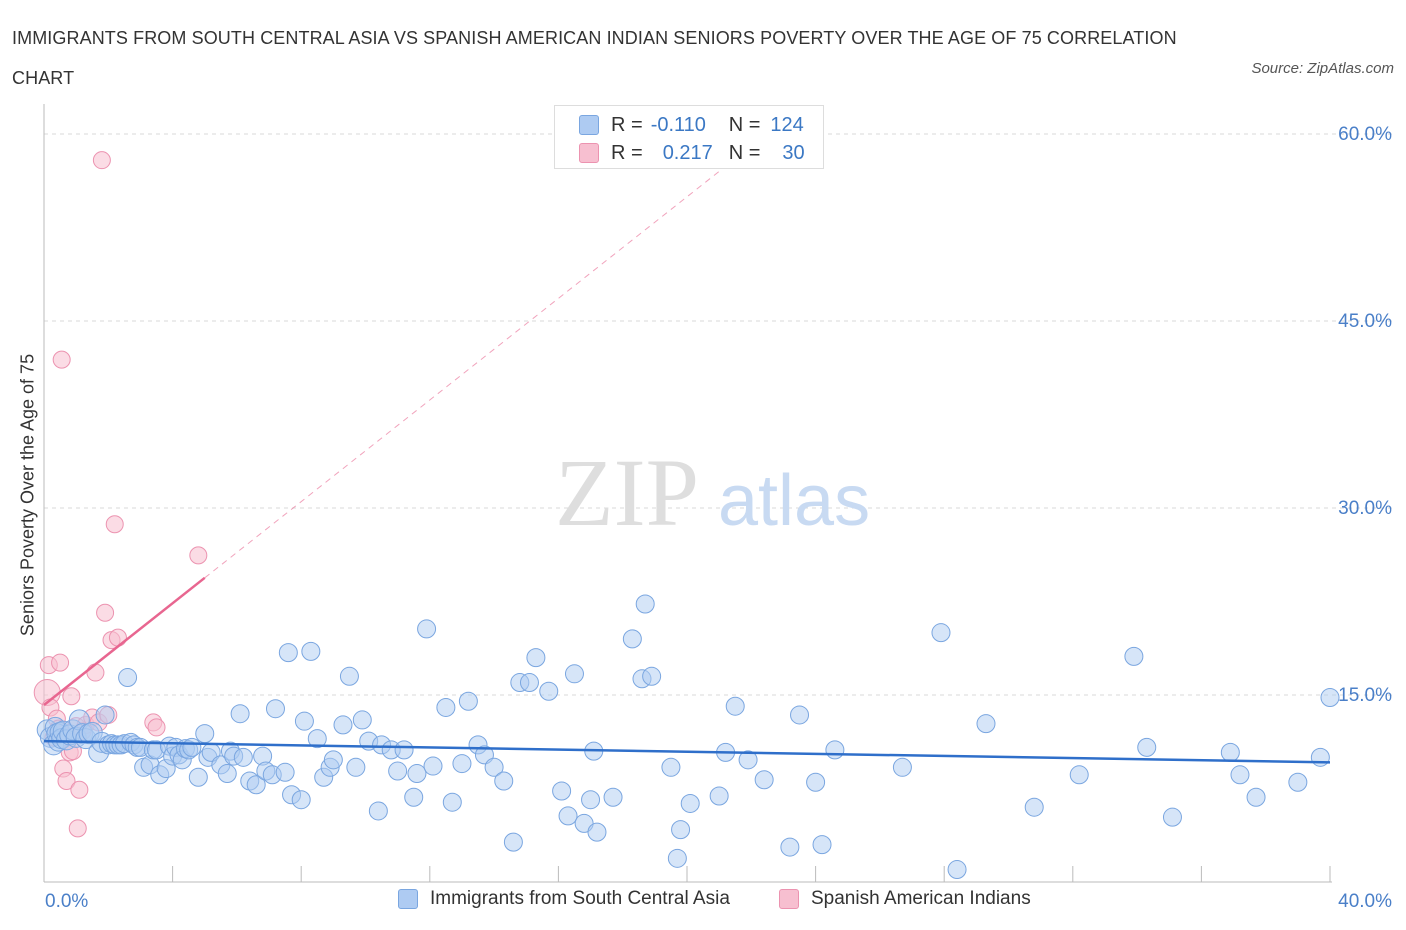  What do you see at coordinates (580, 898) in the screenshot?
I see `legend-label: Immigrants from South Central Asia` at bounding box center [580, 898].